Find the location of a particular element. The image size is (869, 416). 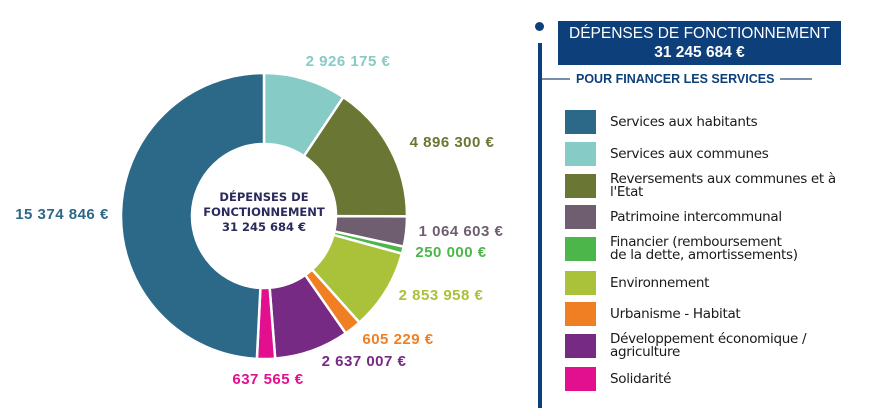

legend-subtitle: POUR FINANCER LES SERVICES is located at coordinates (675, 79).